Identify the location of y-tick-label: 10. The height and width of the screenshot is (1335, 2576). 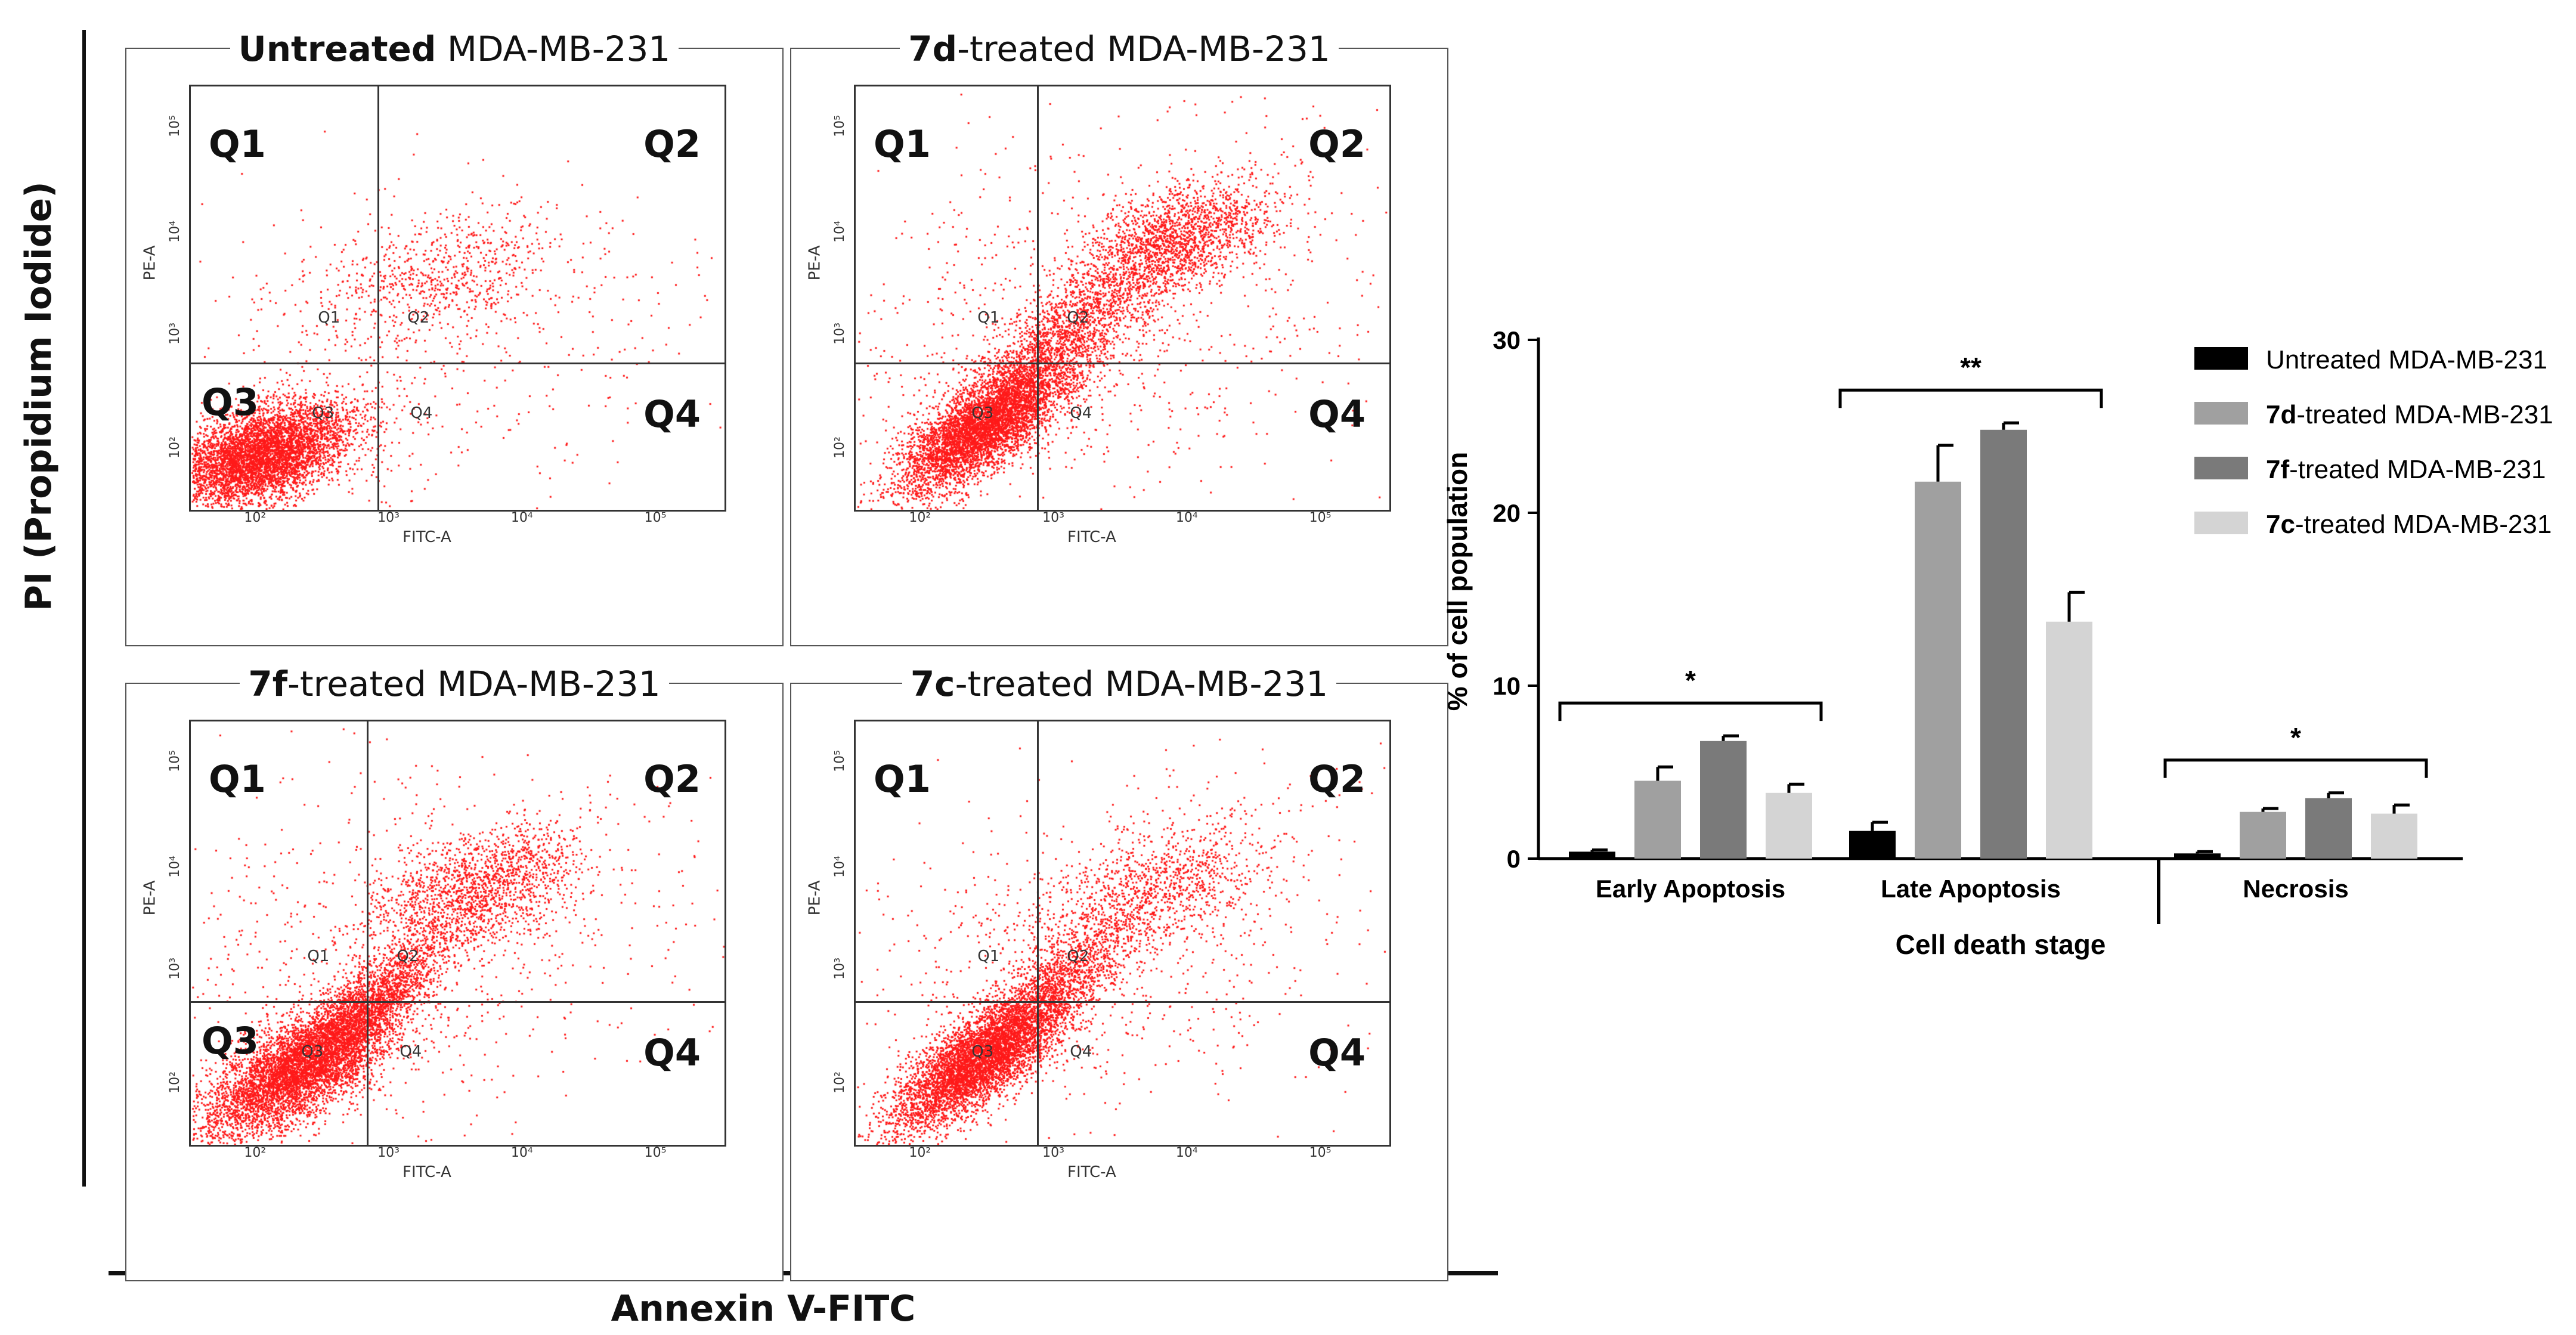
(1507, 686).